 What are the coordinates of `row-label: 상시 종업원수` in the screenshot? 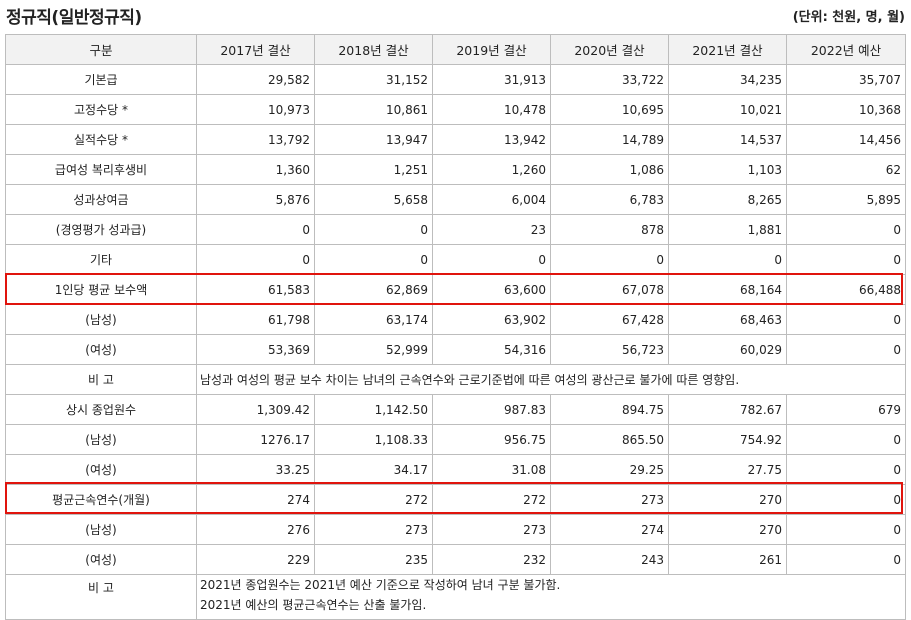 It's located at (101, 409).